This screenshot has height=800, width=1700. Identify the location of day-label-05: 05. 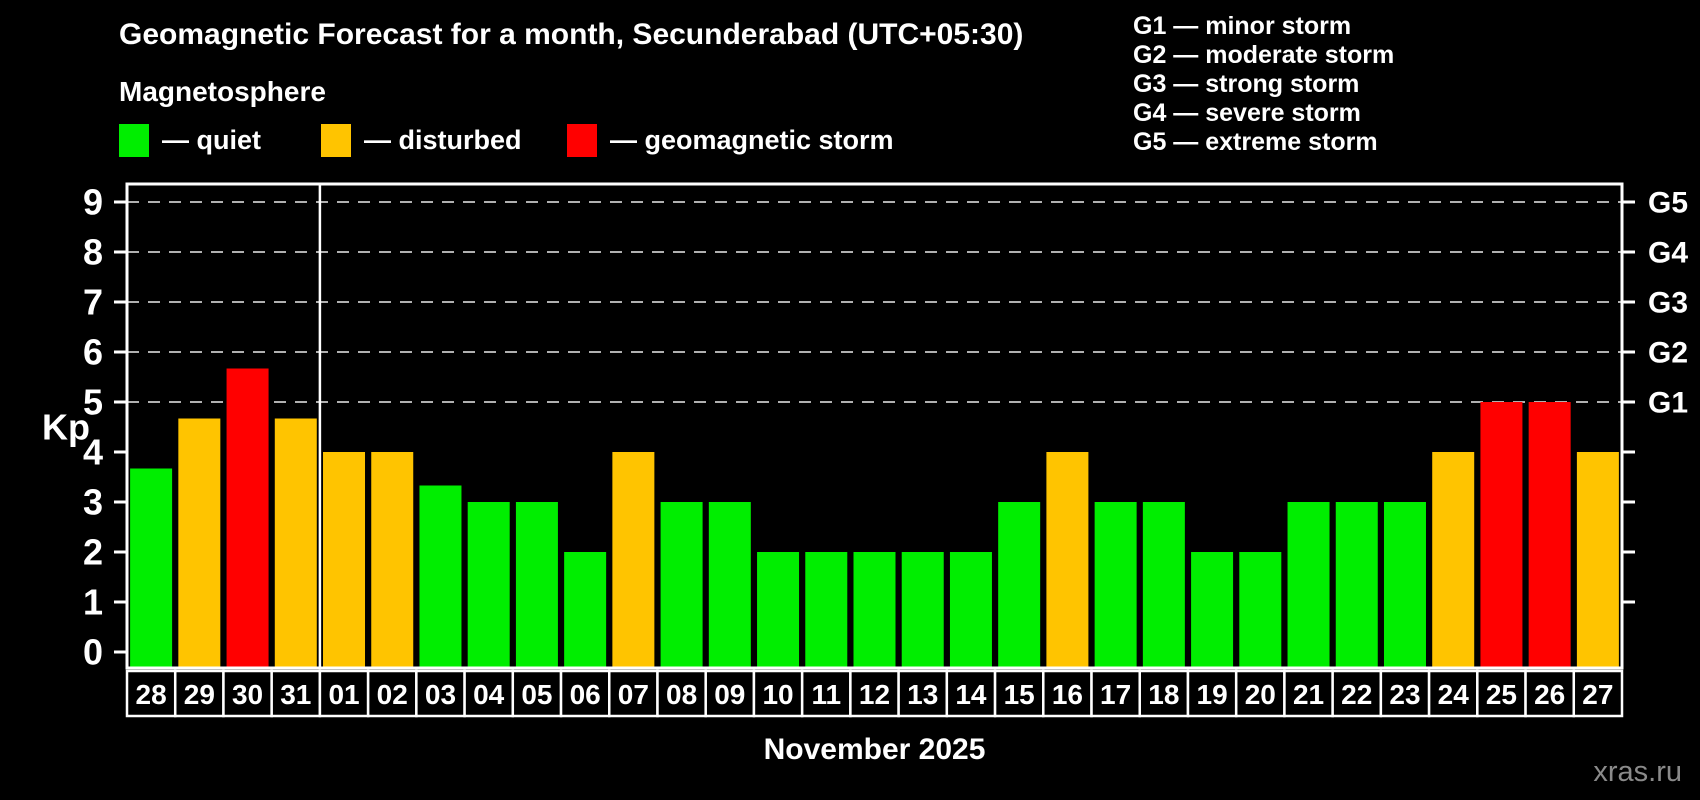
(536, 694).